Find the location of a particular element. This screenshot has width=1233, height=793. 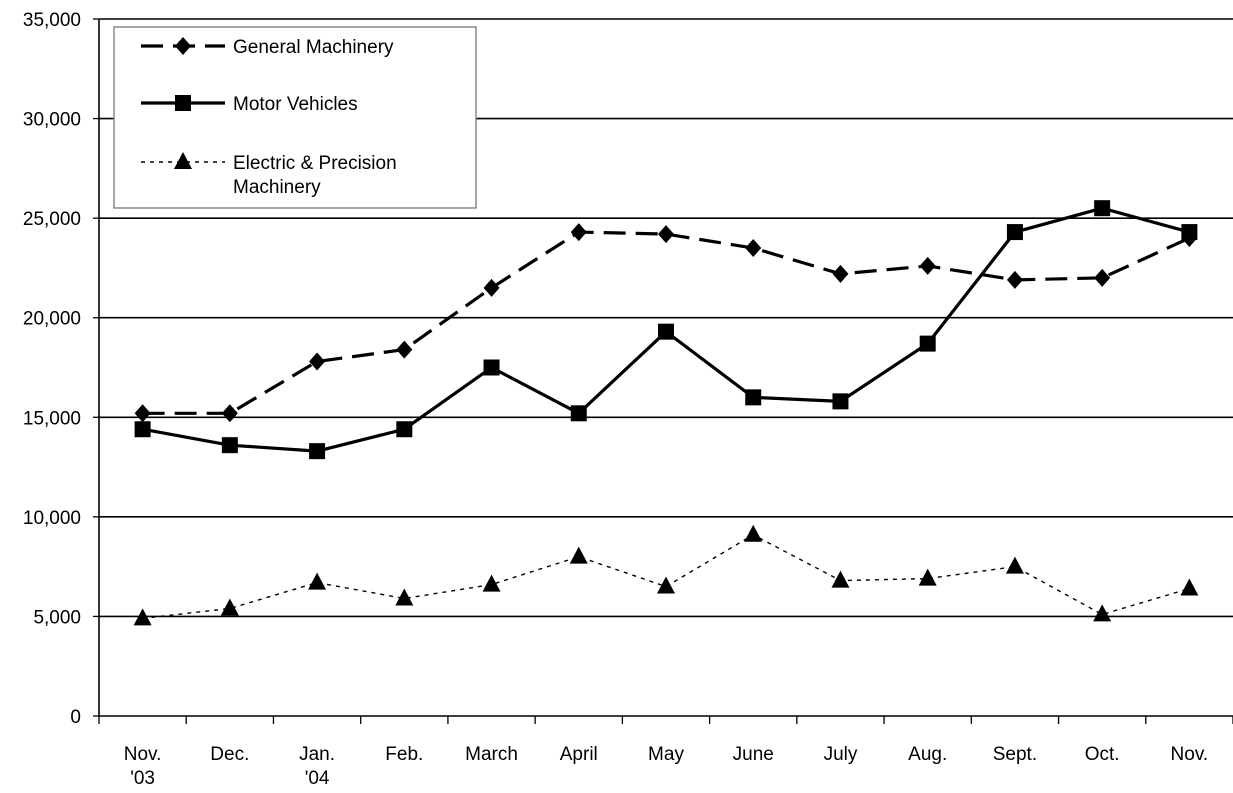

x-tick-label: April is located at coordinates (579, 754).